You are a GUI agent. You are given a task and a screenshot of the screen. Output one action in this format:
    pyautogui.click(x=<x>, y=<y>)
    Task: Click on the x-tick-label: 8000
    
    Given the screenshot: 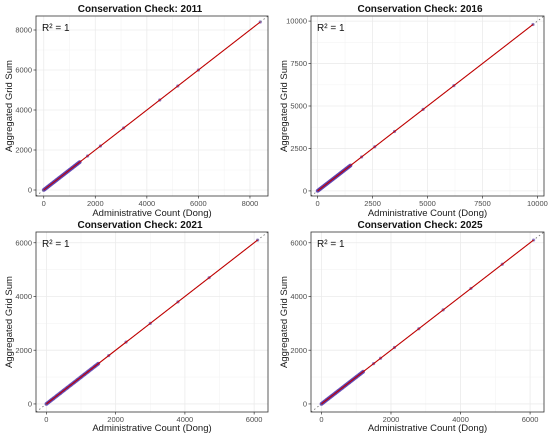 What is the action you would take?
    pyautogui.click(x=250, y=203)
    